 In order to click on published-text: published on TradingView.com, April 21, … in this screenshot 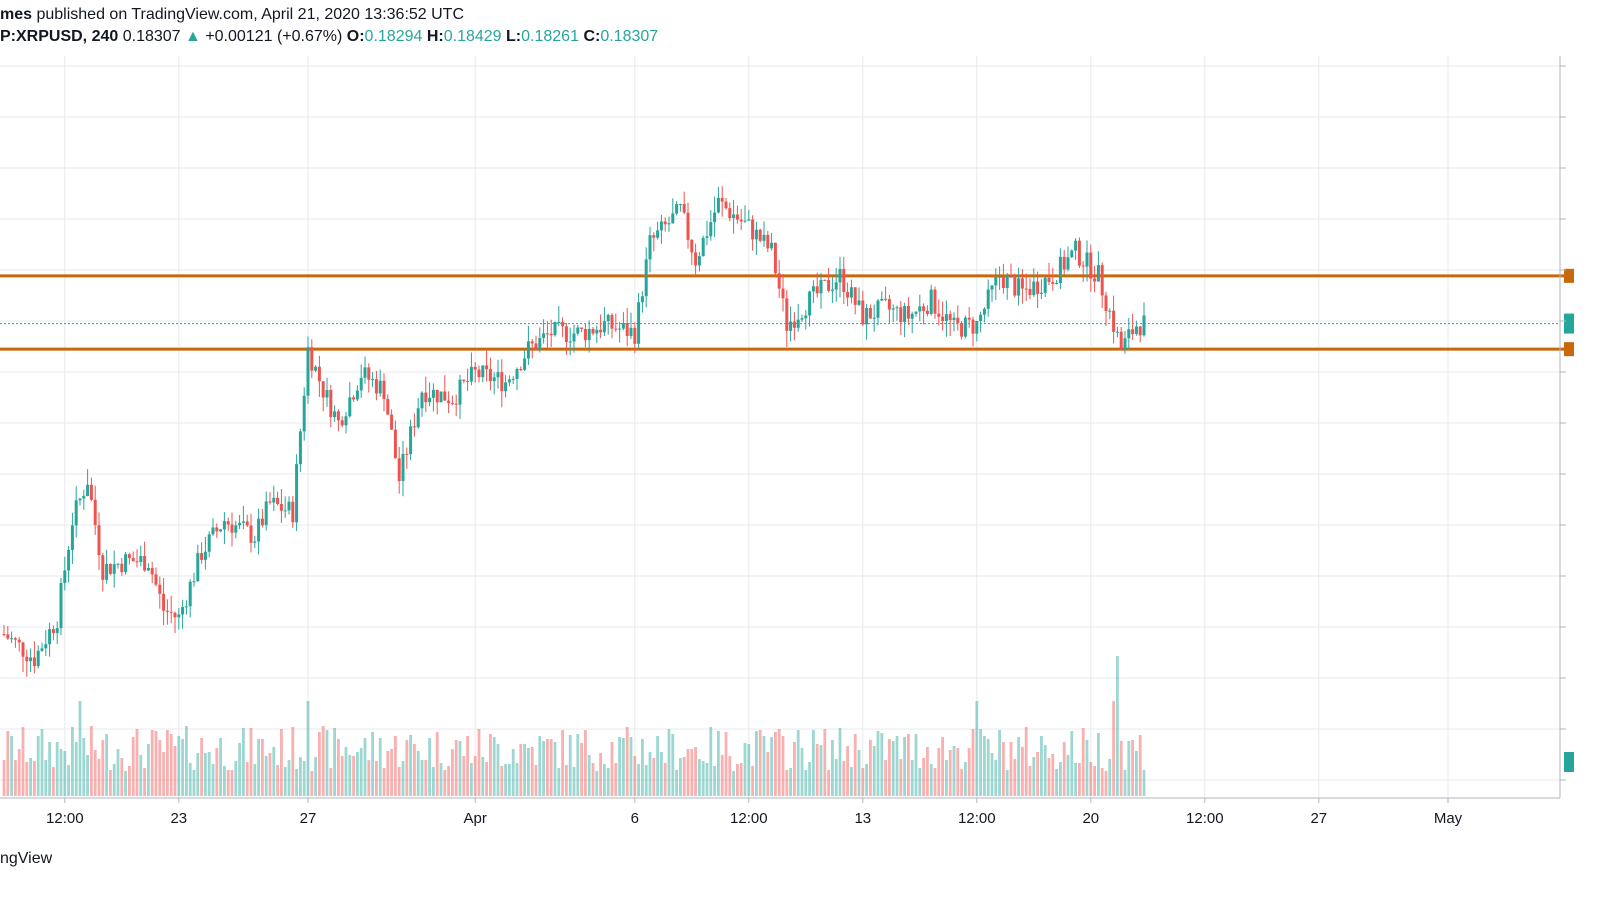, I will do `click(248, 14)`.